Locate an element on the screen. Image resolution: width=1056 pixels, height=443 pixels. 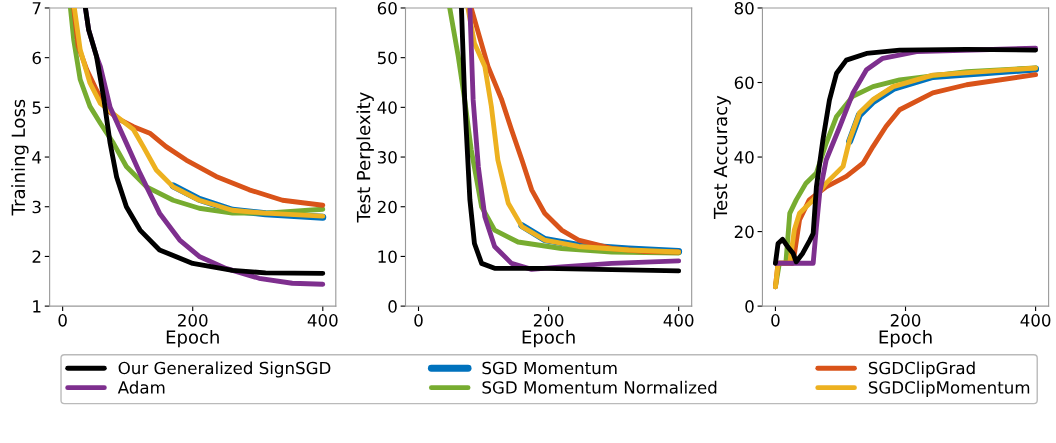
legend-label: SGDClipGrad is located at coordinates (921, 369).